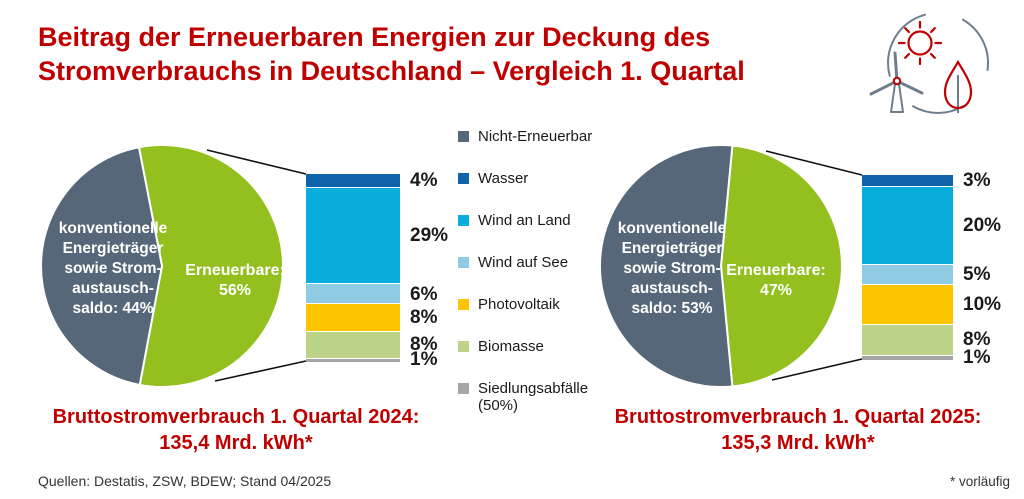 The width and height of the screenshot is (1024, 499). Describe the element at coordinates (424, 294) in the screenshot. I see `bar-percent-label: 6%` at that location.